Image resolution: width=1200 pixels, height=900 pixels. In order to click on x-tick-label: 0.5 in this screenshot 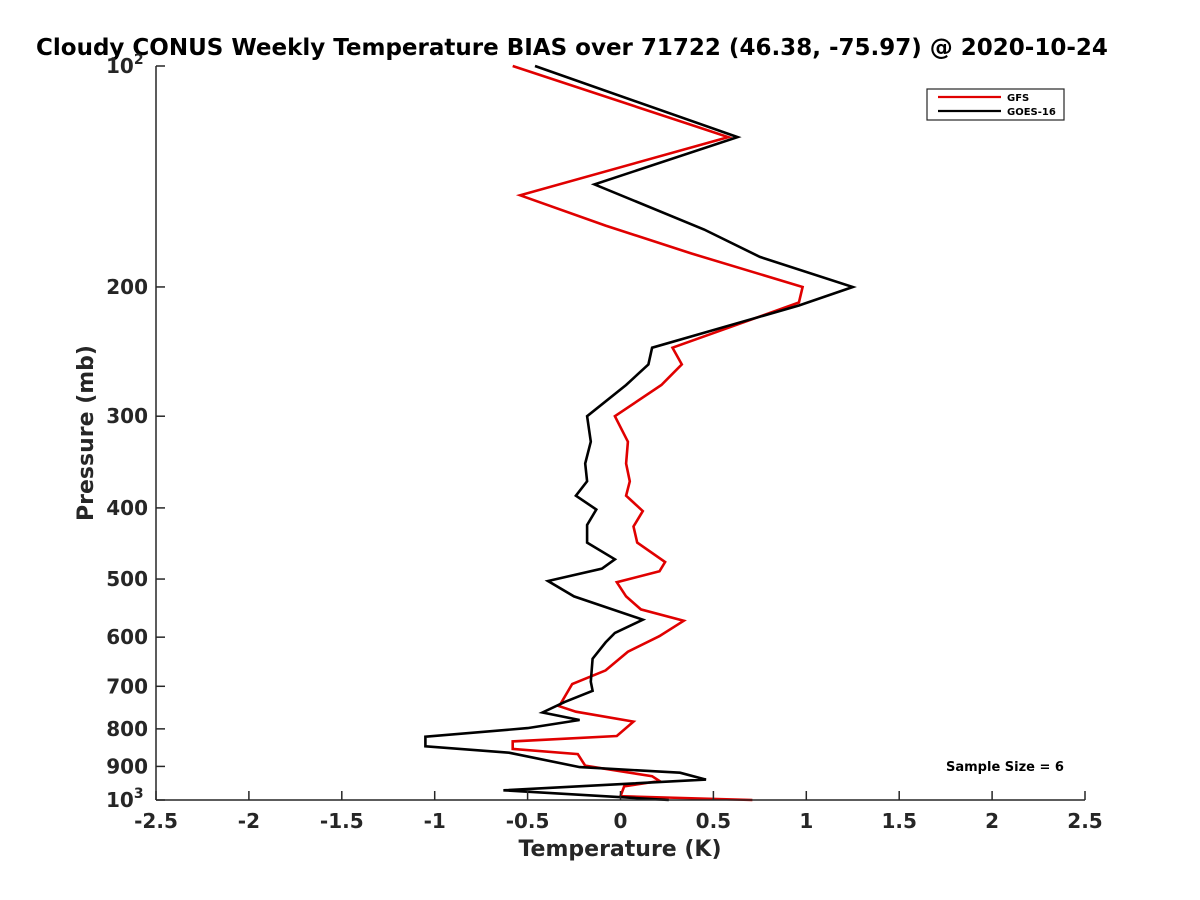, I will do `click(713, 821)`.